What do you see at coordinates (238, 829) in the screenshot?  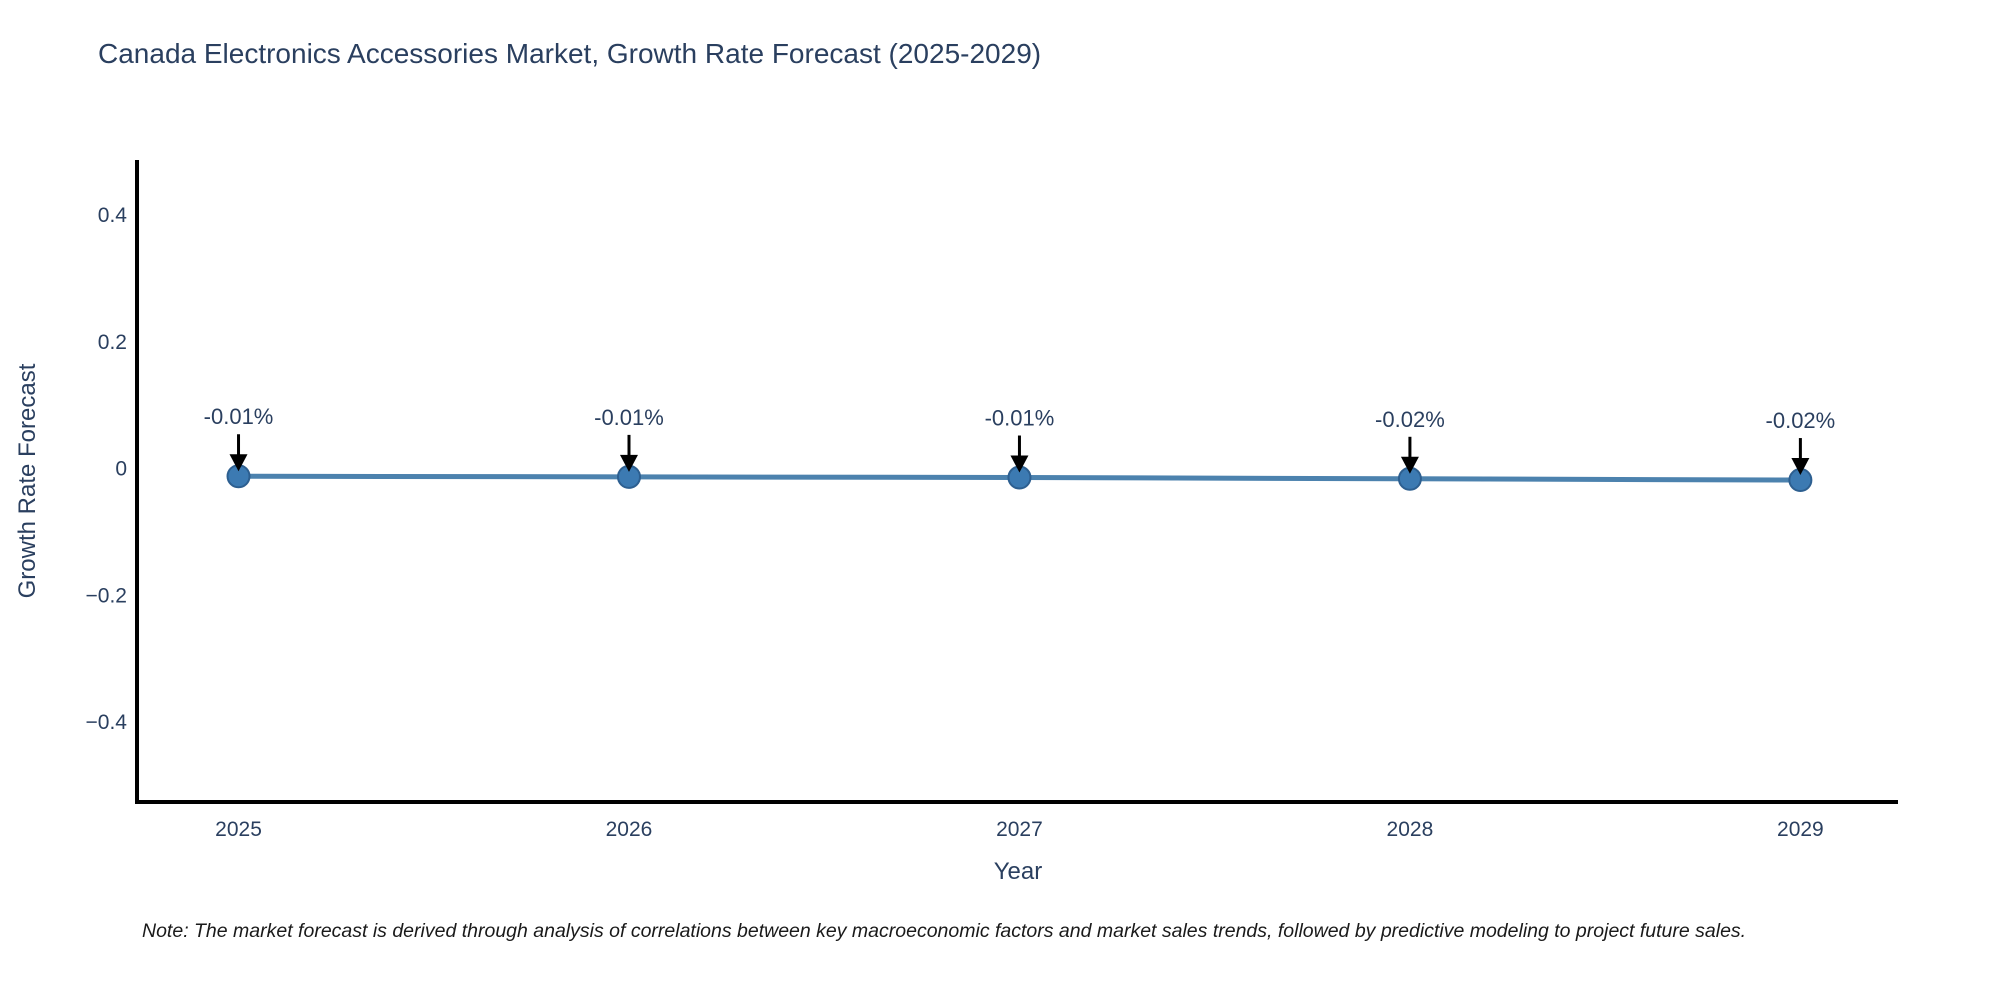 I see `x-tick-label: 2025` at bounding box center [238, 829].